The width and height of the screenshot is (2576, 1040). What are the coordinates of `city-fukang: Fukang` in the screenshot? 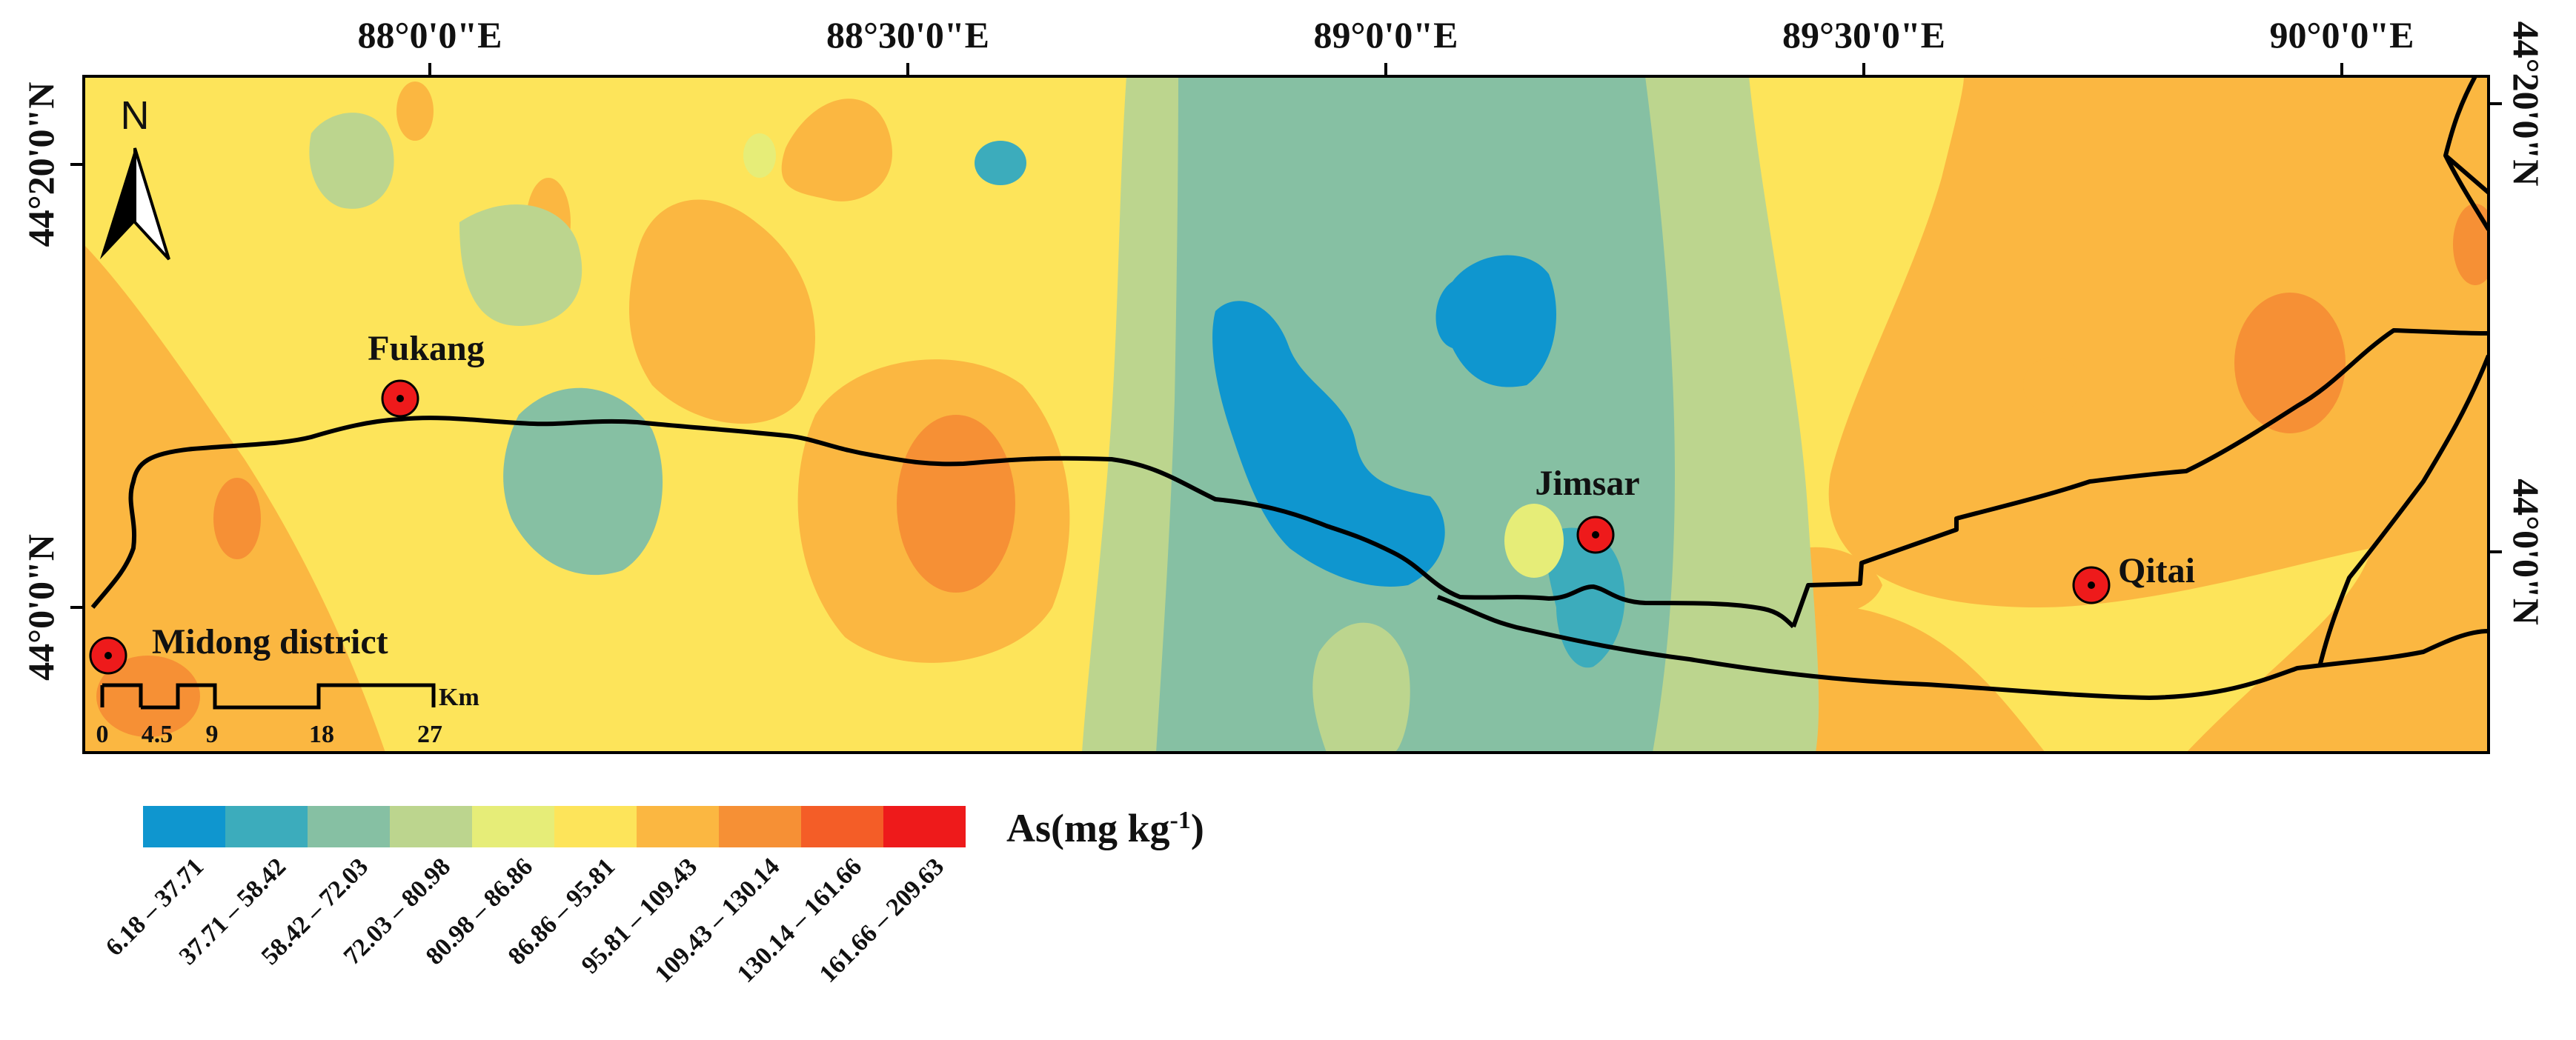 It's located at (426, 373).